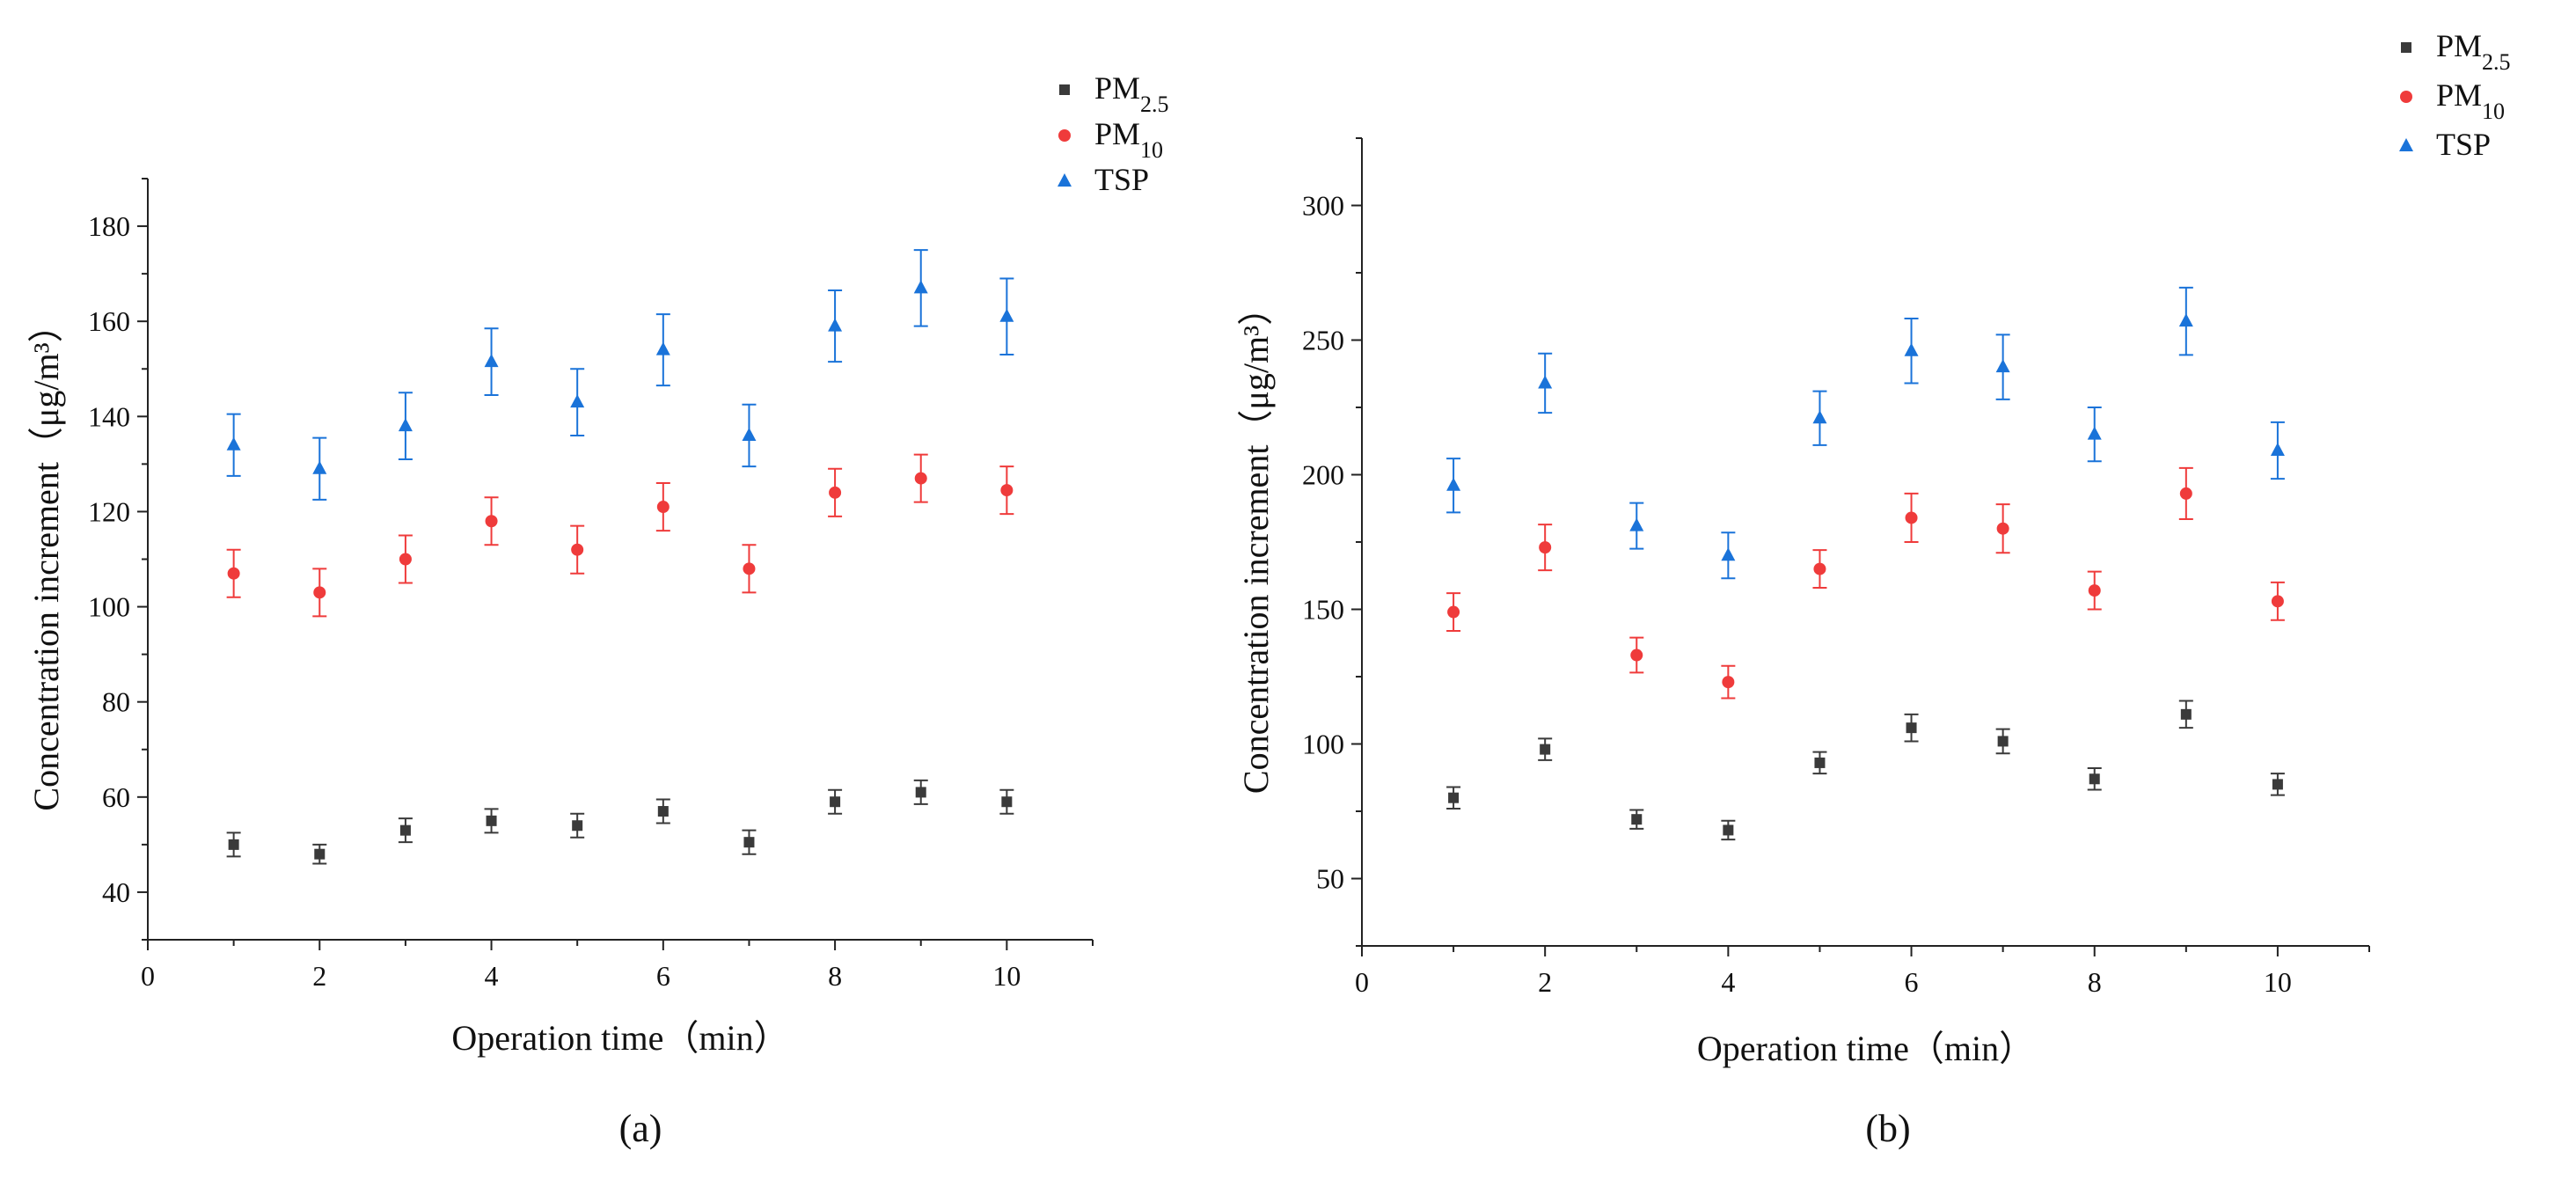  Describe the element at coordinates (1887, 1128) in the screenshot. I see `panel-label: (b)` at that location.